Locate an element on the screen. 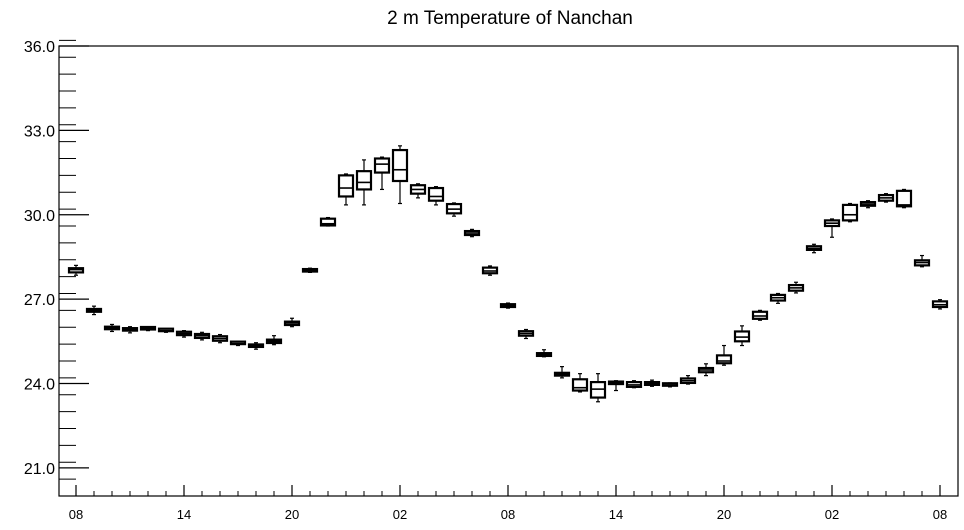 This screenshot has width=964, height=530. y-tick-label: 27.0 is located at coordinates (39, 300).